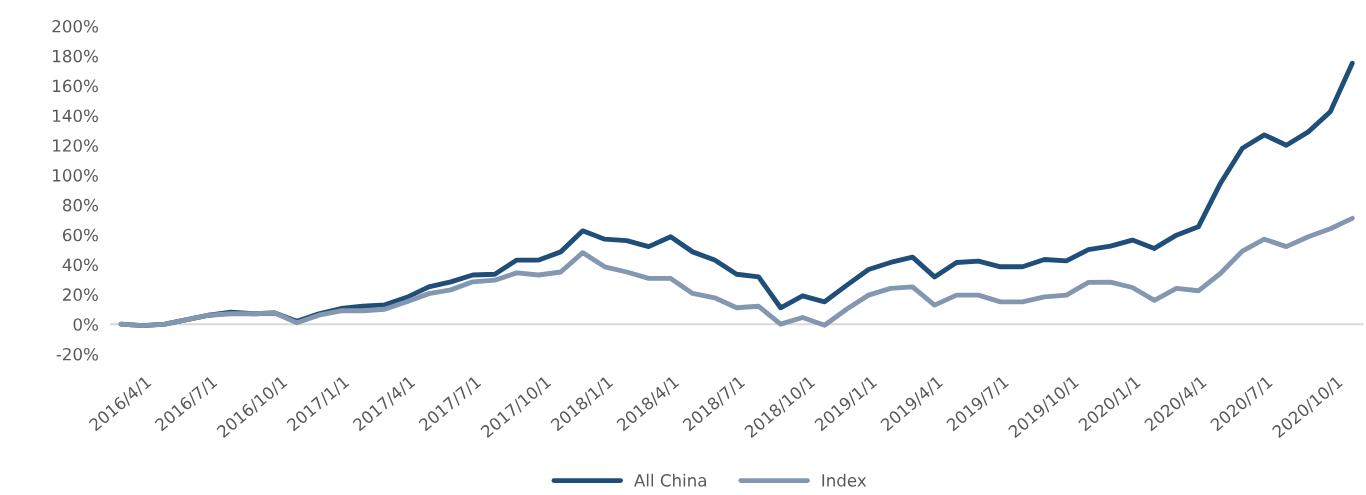 This screenshot has width=1366, height=495. Describe the element at coordinates (75, 175) in the screenshot. I see `y-tick-label: 100%` at that location.